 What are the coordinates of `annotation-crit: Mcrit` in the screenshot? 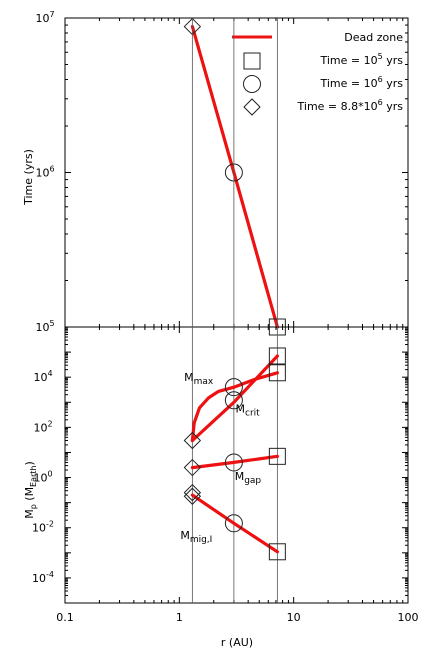 It's located at (248, 410).